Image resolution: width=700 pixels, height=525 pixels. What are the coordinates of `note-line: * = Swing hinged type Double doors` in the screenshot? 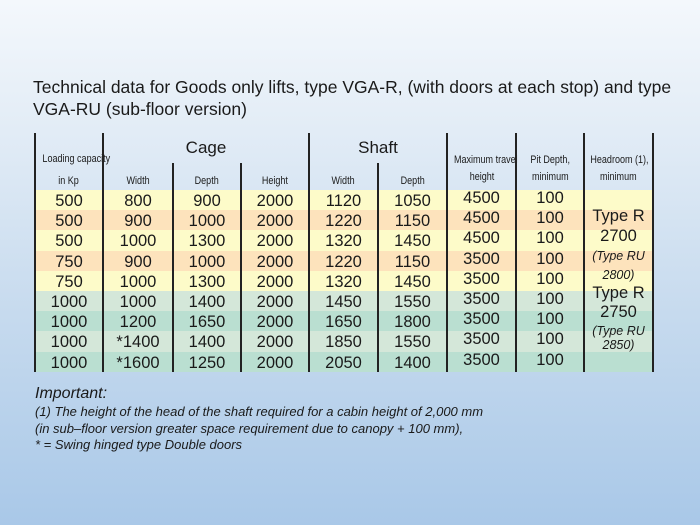 It's located at (139, 444).